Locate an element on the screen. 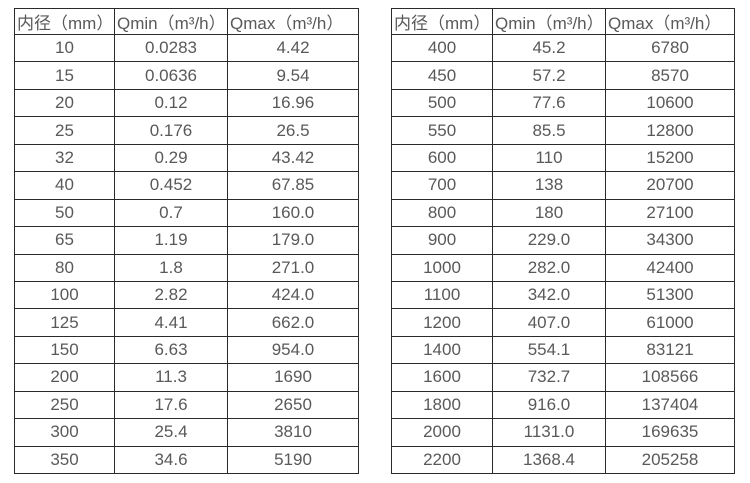  table-row: 65 1.19 179.0 is located at coordinates (186, 240).